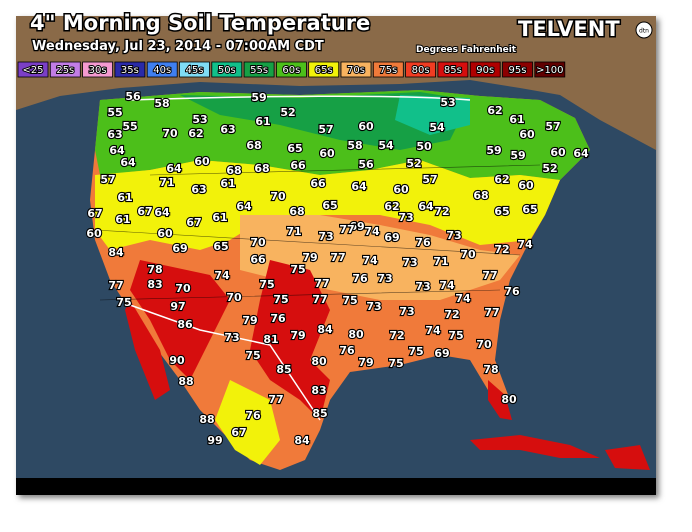  Describe the element at coordinates (388, 70) in the screenshot. I see `legend-label: 75s` at that location.